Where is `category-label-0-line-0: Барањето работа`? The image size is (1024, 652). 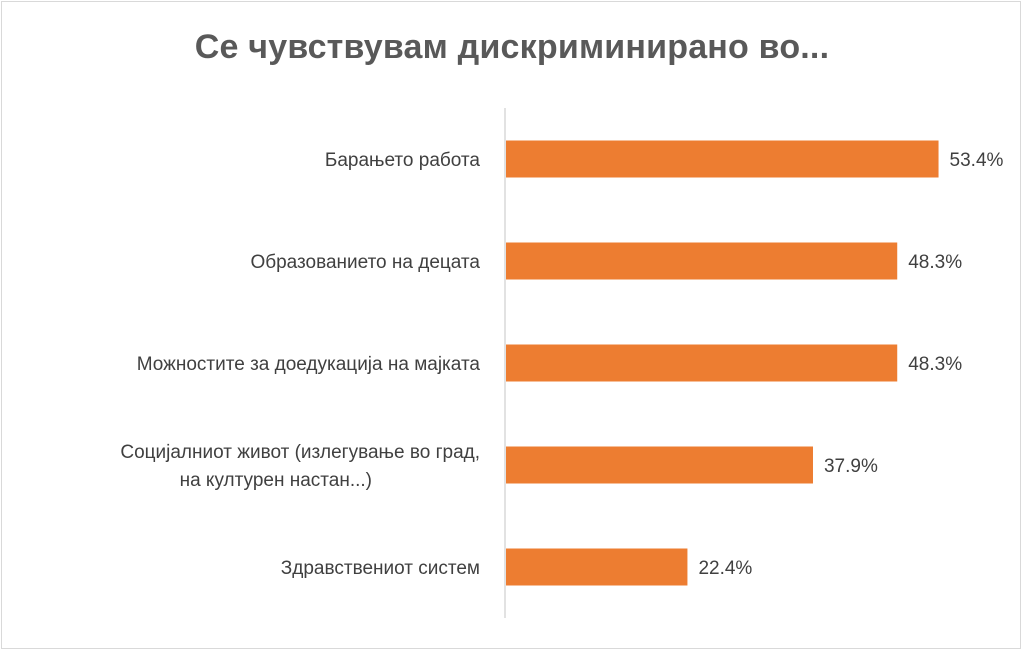 category-label-0-line-0: Барањето работа is located at coordinates (403, 160).